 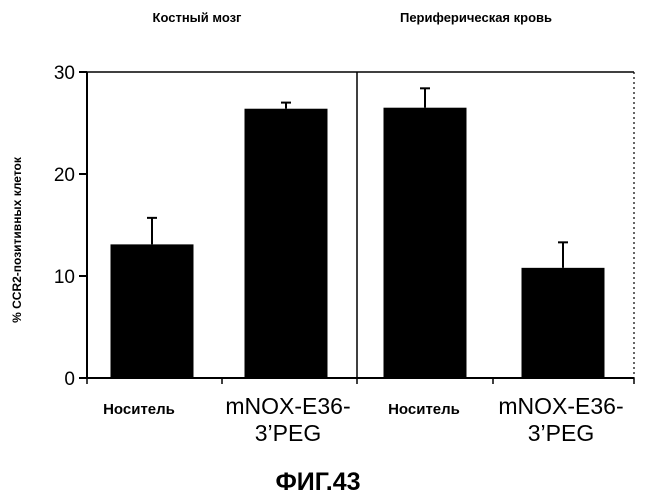 What do you see at coordinates (198, 17) in the screenshot?
I see `panel-title-bone-marrow: Костный мозг` at bounding box center [198, 17].